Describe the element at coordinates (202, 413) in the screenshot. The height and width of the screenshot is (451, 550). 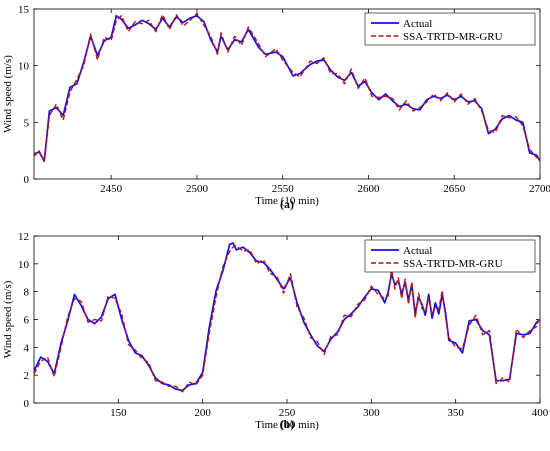
I see `x-tick-label: 200` at that location.